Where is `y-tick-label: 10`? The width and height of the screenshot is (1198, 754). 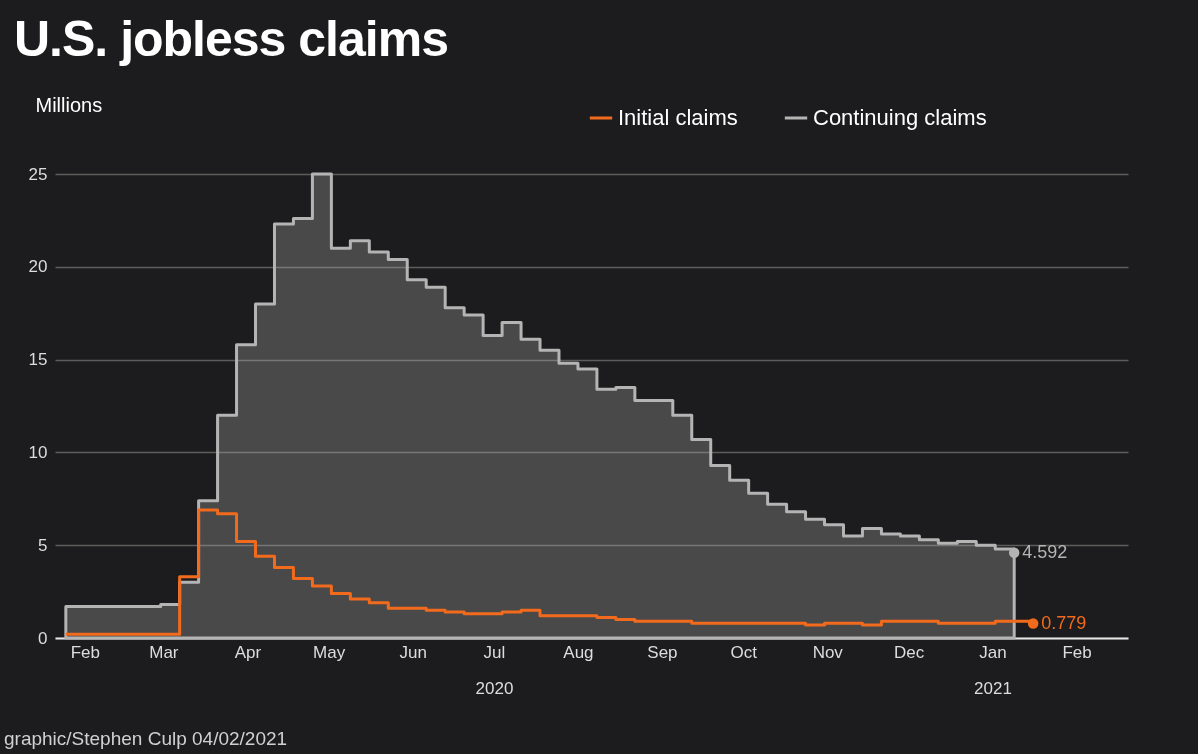
y-tick-label: 10 is located at coordinates (38, 452).